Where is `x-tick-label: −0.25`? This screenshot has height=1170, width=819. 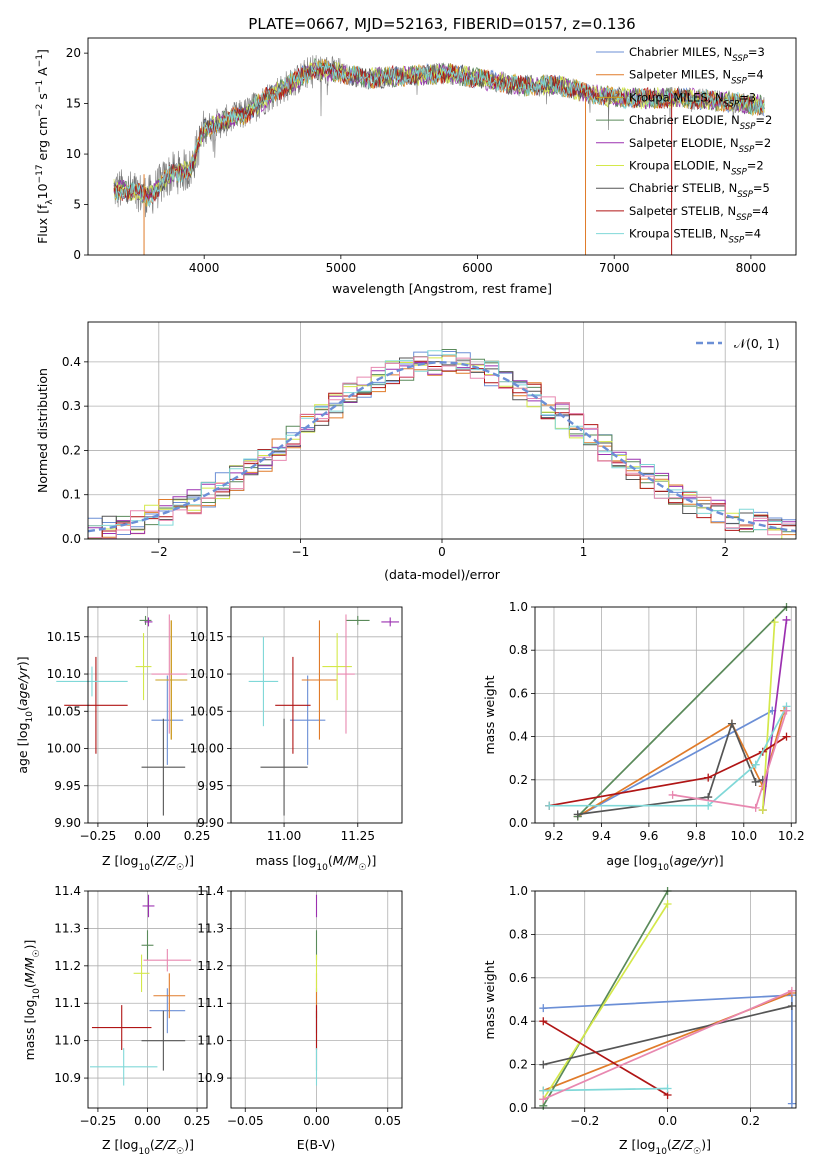
x-tick-label: −0.25 is located at coordinates (98, 1121).